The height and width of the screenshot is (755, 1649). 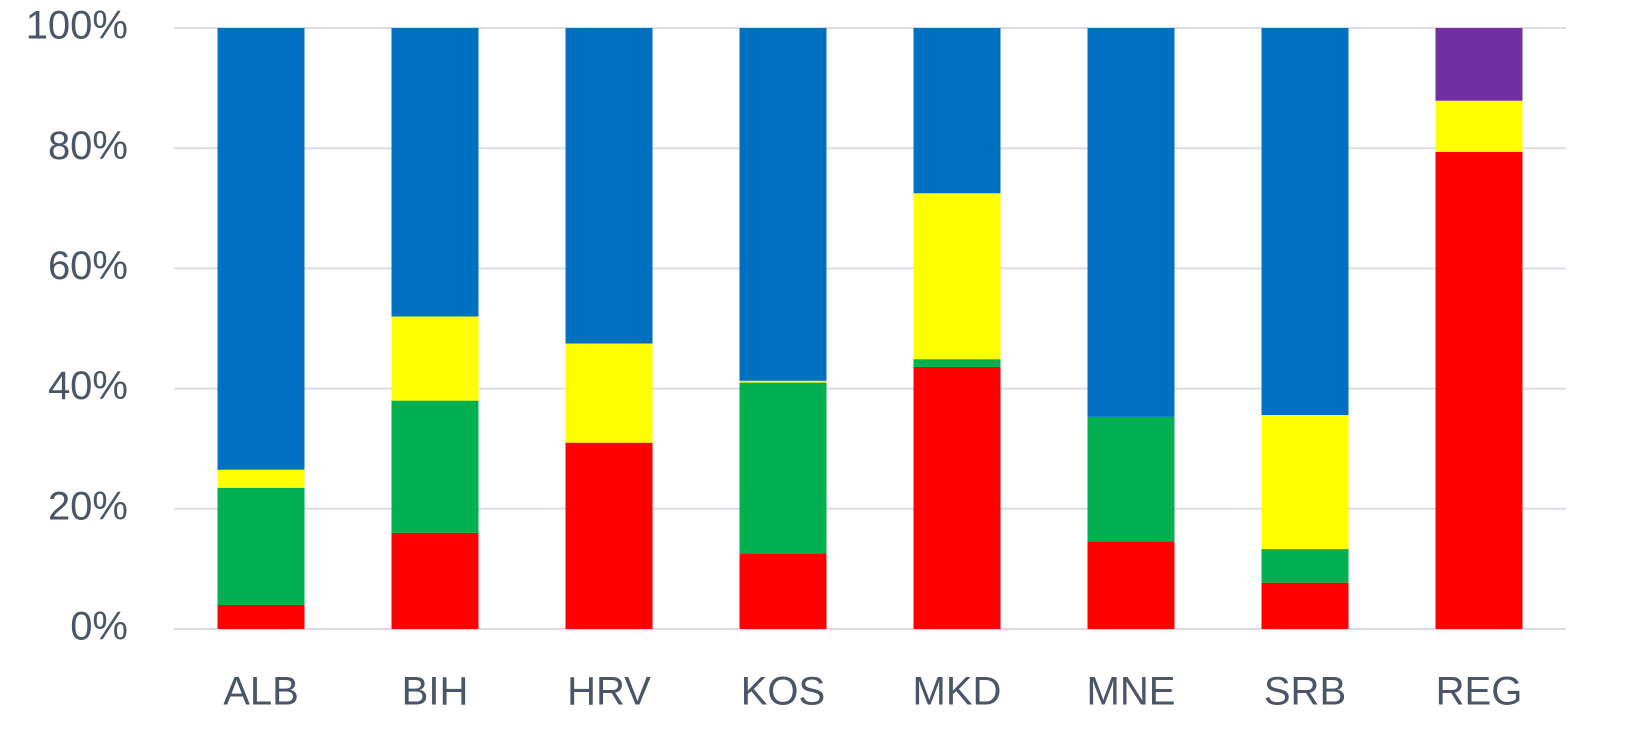 I want to click on y-tick-label: 40%, so click(x=88, y=386).